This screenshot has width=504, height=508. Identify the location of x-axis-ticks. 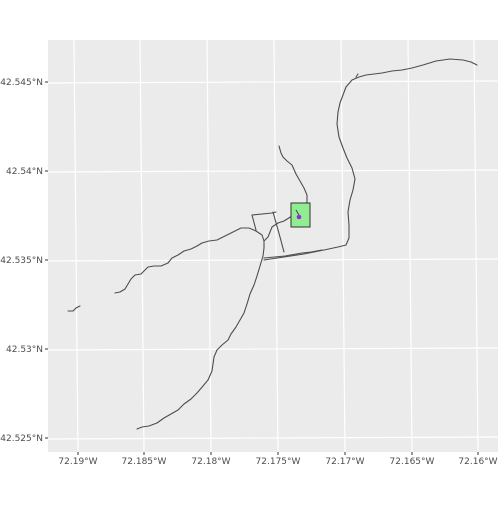
(278, 453).